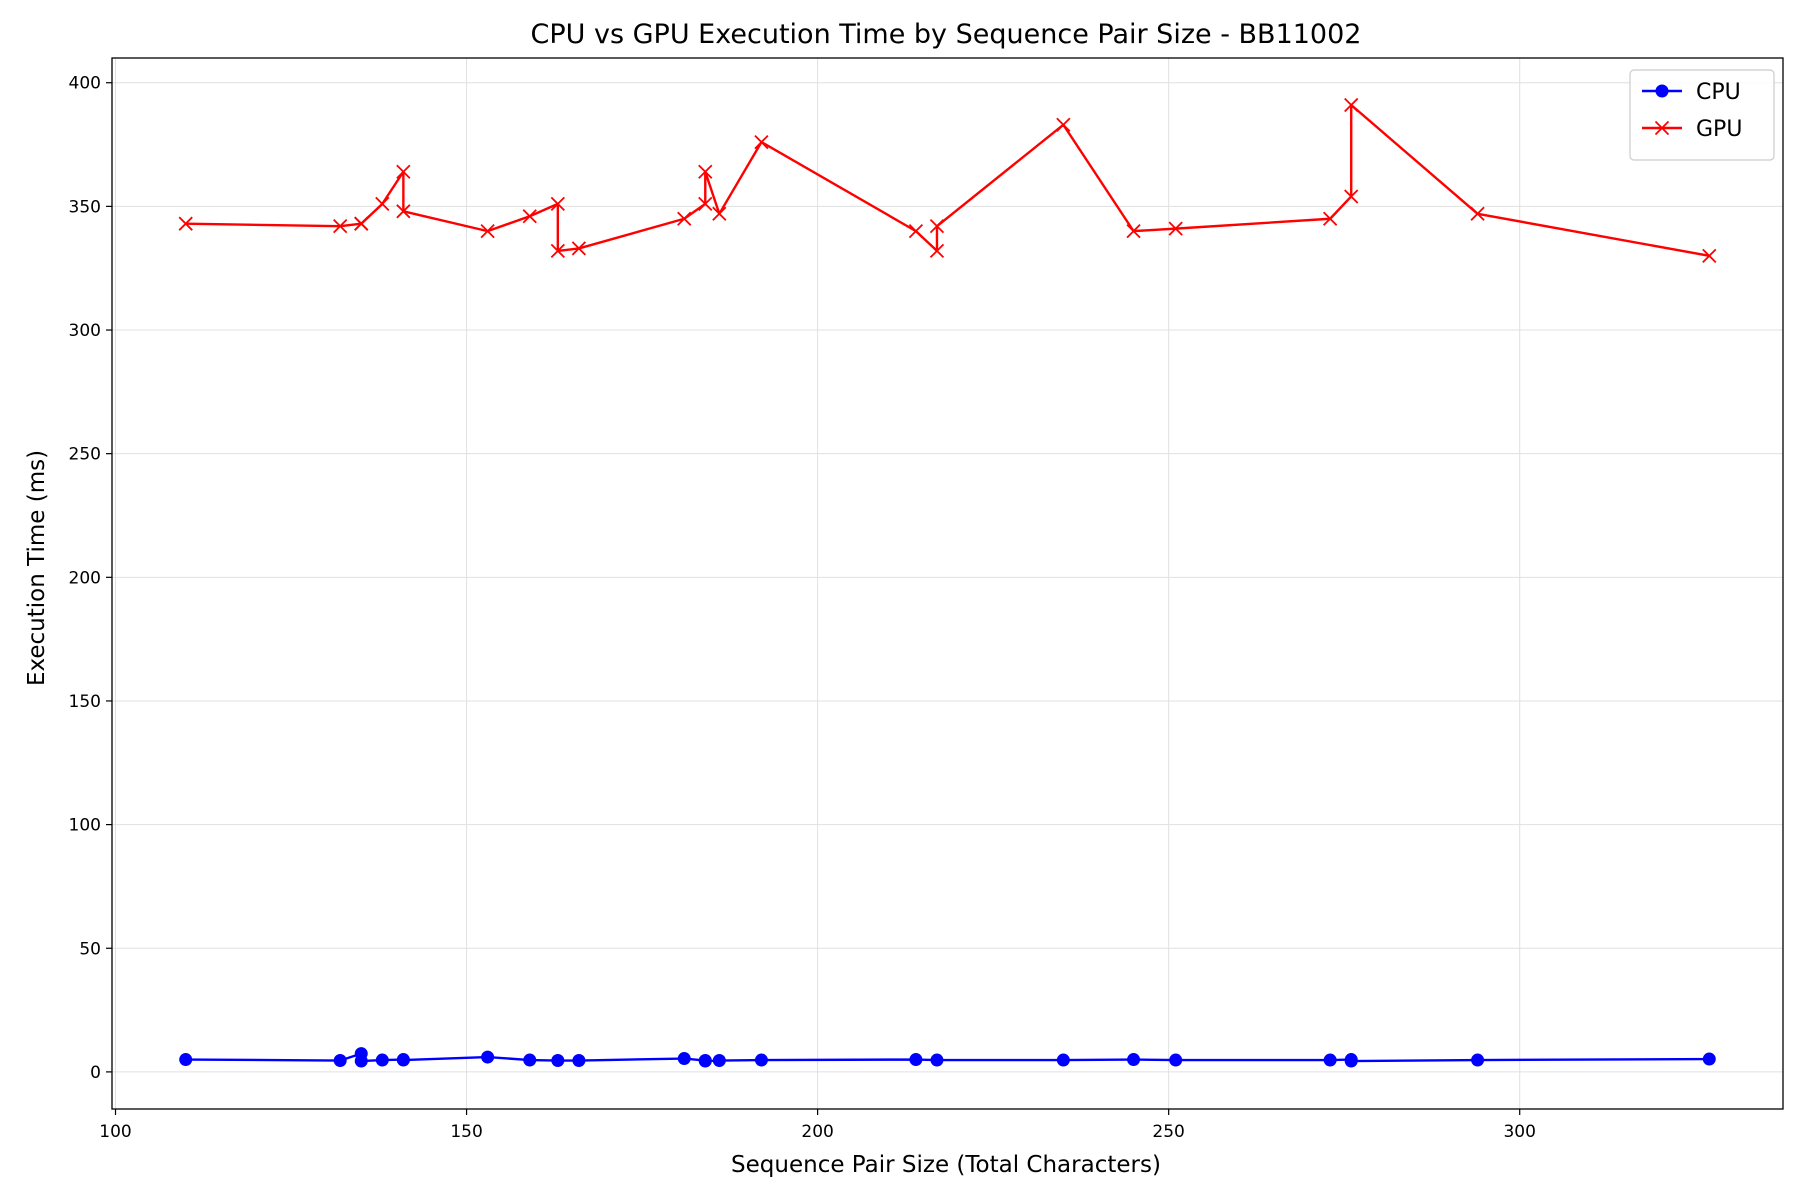 The width and height of the screenshot is (1800, 1200). Describe the element at coordinates (947, 180) in the screenshot. I see `gpu-series` at that location.